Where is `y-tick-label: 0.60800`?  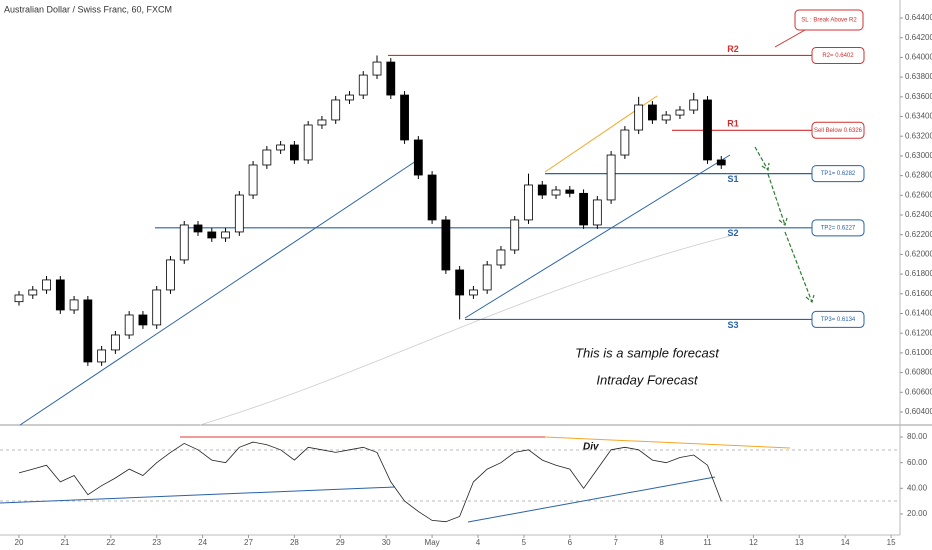 y-tick-label: 0.60800 is located at coordinates (918, 372).